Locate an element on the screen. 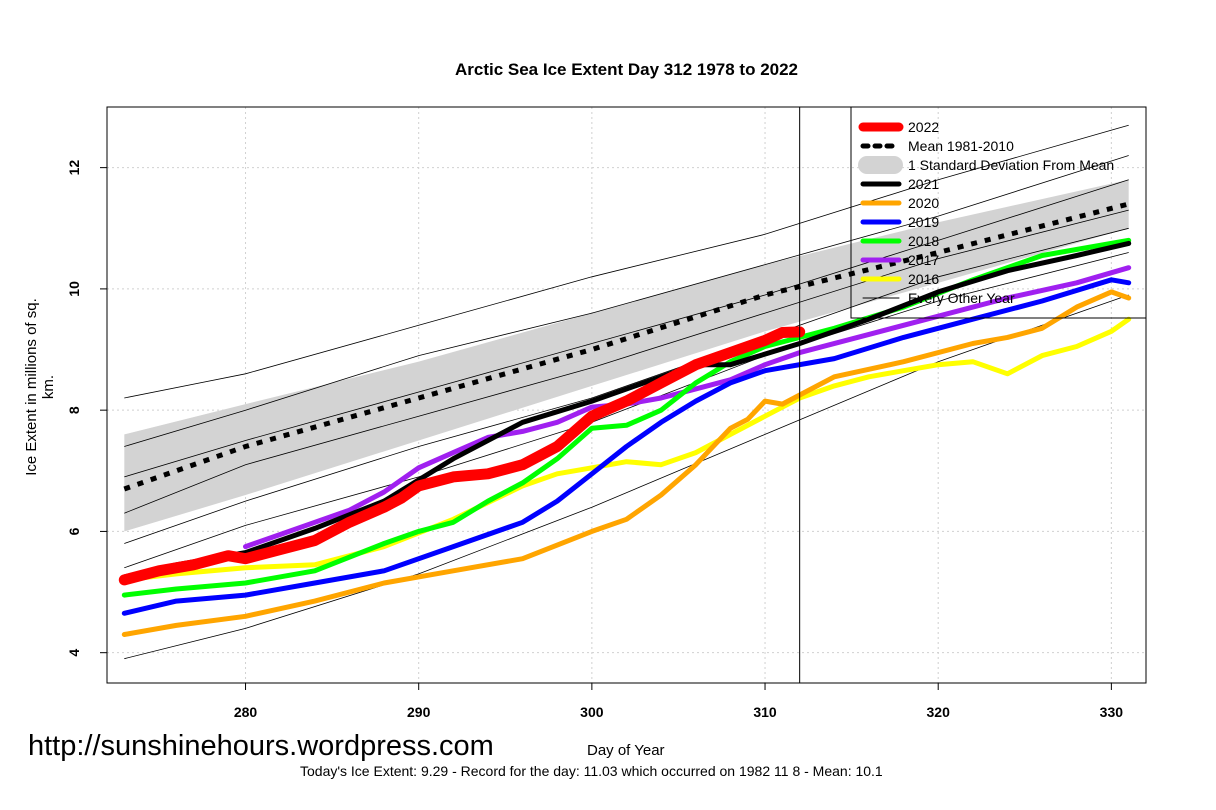 The width and height of the screenshot is (1216, 810). x-tick-label: 290 is located at coordinates (419, 712).